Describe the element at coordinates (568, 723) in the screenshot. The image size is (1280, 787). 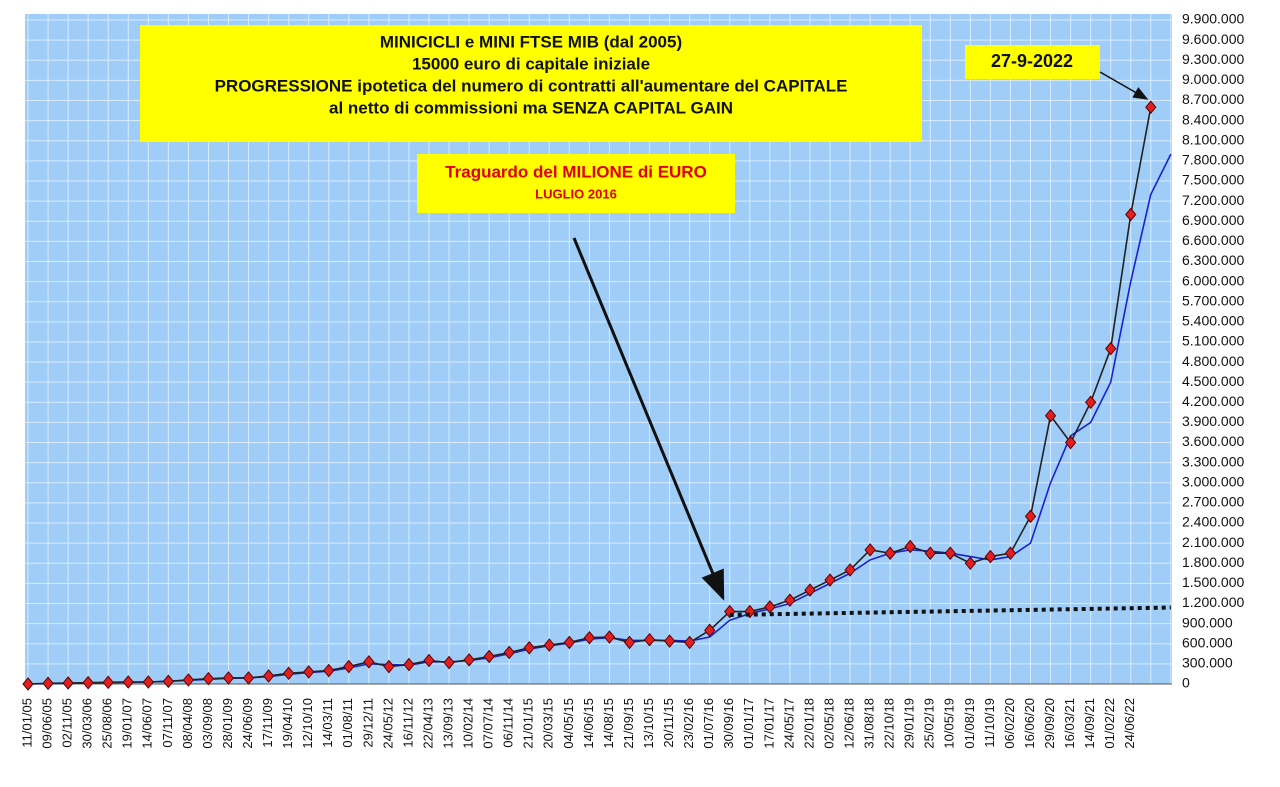
I see `x-tick-label: 04/05/15` at that location.